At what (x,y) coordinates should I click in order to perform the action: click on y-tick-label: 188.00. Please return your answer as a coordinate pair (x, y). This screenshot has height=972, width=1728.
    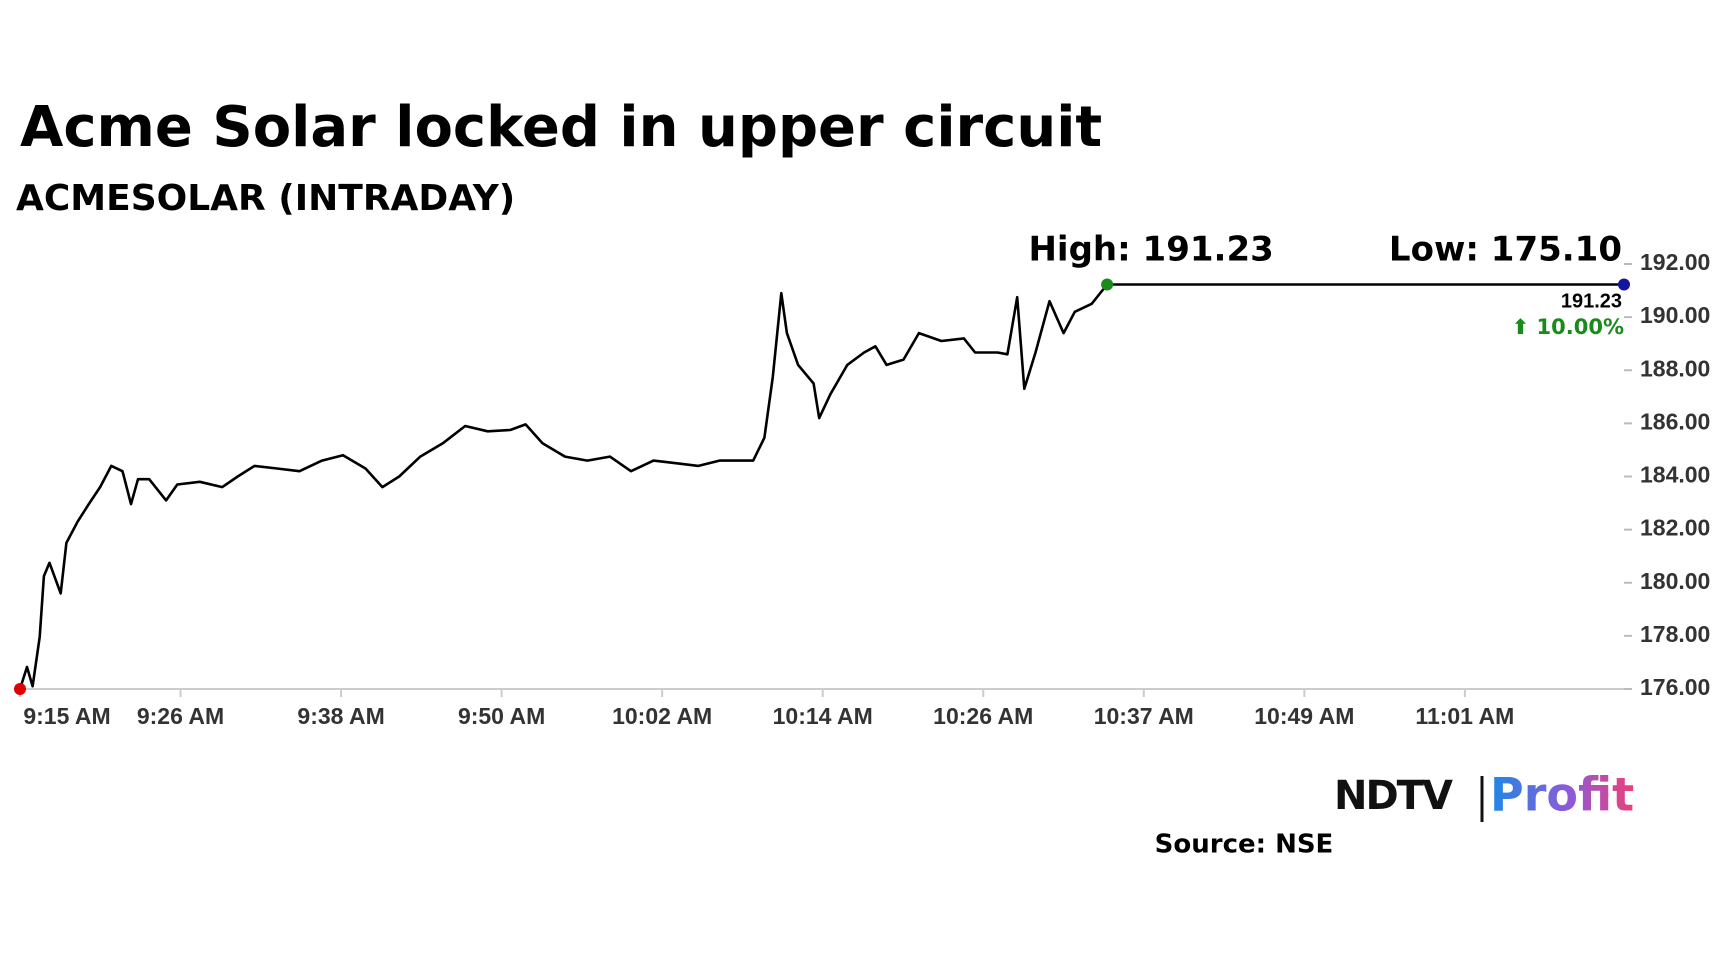
    Looking at the image, I should click on (1675, 368).